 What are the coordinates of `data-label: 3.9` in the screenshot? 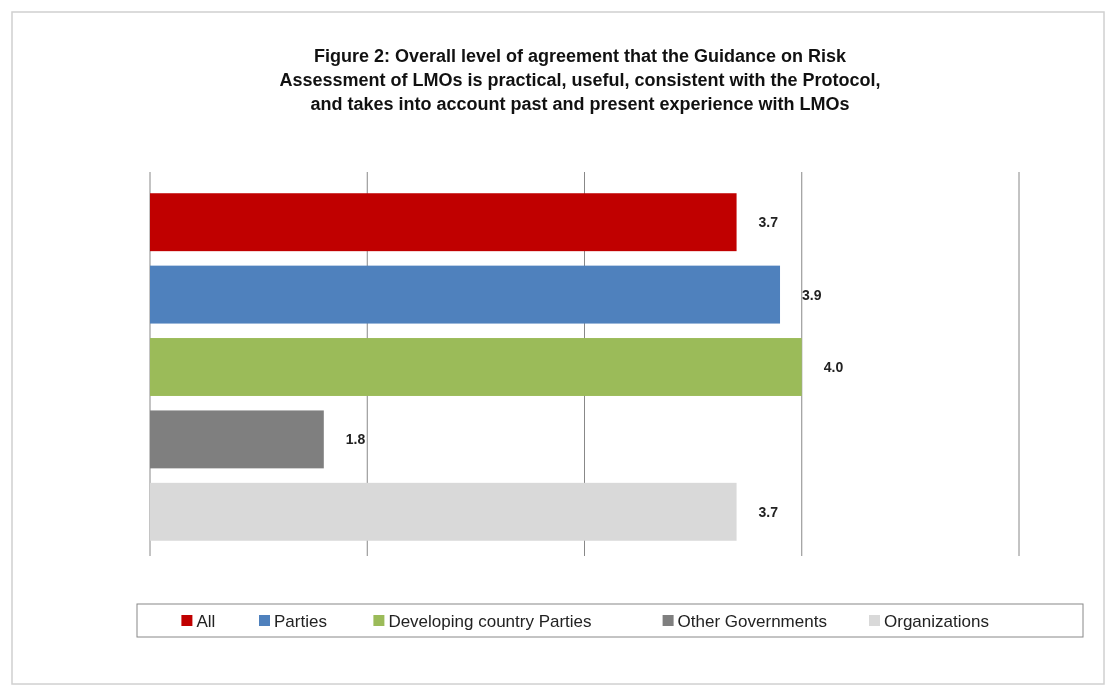 It's located at (812, 294).